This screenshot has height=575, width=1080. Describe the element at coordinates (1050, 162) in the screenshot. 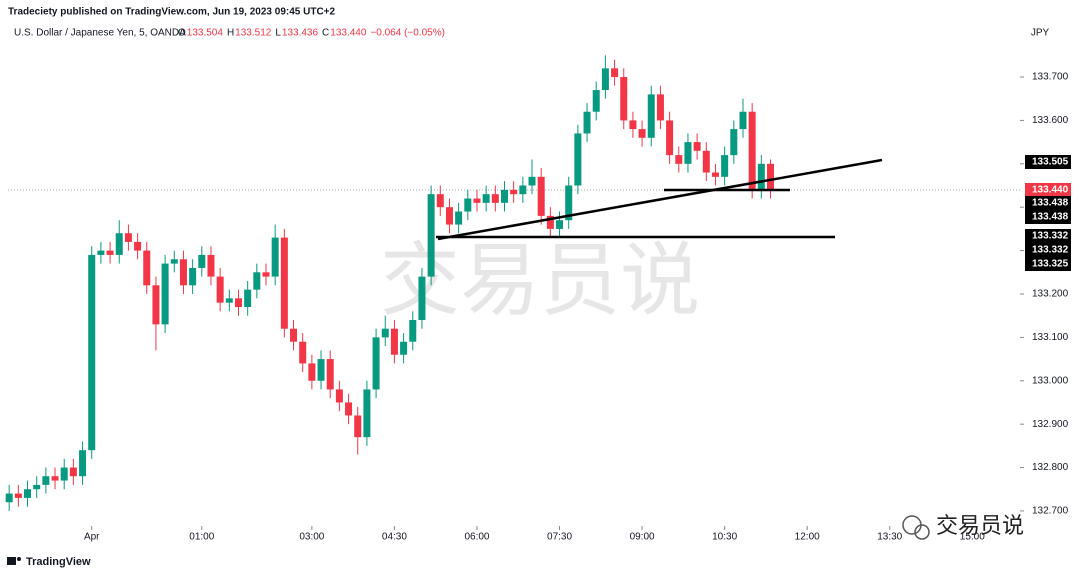

I see `price-badge-label: 133.505` at that location.